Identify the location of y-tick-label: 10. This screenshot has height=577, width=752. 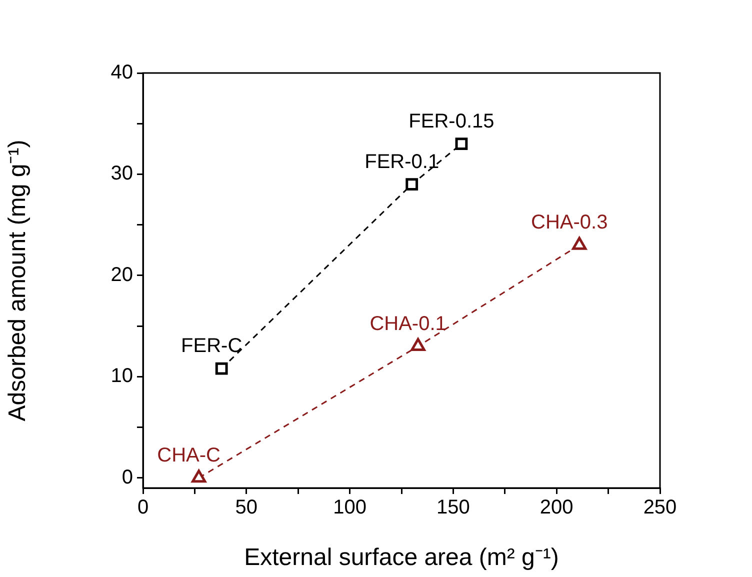
(121, 376).